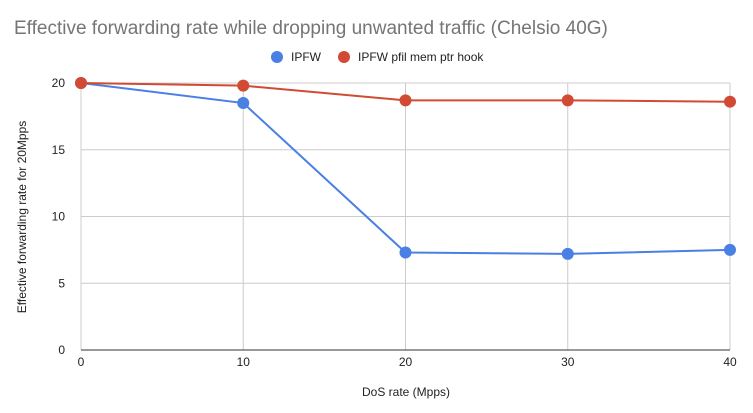 The image size is (753, 413). What do you see at coordinates (344, 57) in the screenshot?
I see `legend-swatch-ipfw-pfil` at bounding box center [344, 57].